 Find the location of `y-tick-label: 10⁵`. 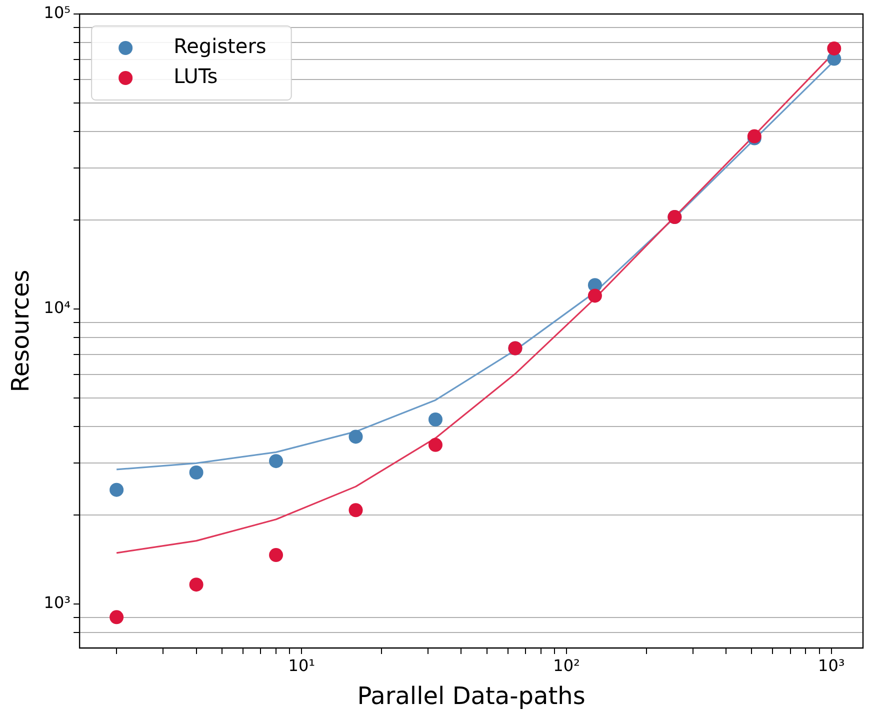

y-tick-label: 10⁵ is located at coordinates (57, 12).